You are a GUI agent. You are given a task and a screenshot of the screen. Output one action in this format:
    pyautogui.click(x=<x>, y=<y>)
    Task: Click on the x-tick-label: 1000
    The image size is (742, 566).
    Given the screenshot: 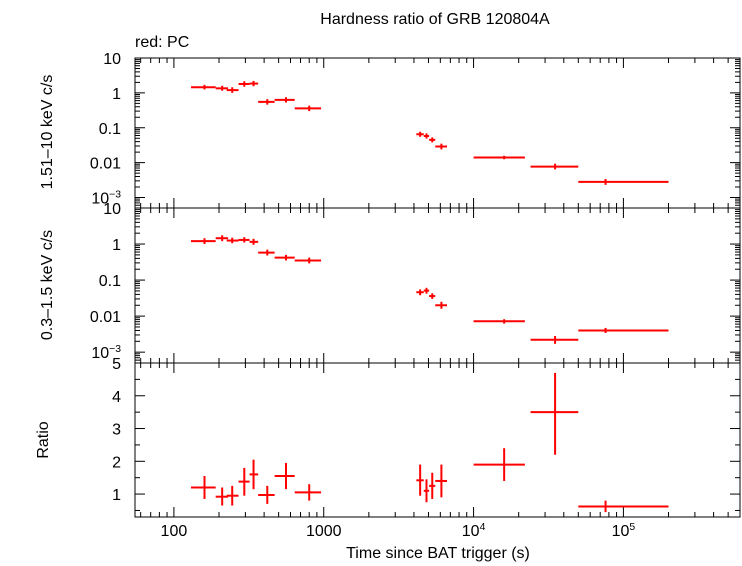 What is the action you would take?
    pyautogui.click(x=324, y=531)
    